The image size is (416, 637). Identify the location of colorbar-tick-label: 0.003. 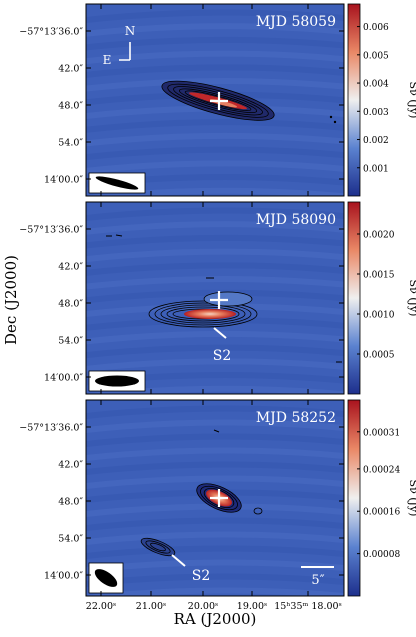
(376, 113).